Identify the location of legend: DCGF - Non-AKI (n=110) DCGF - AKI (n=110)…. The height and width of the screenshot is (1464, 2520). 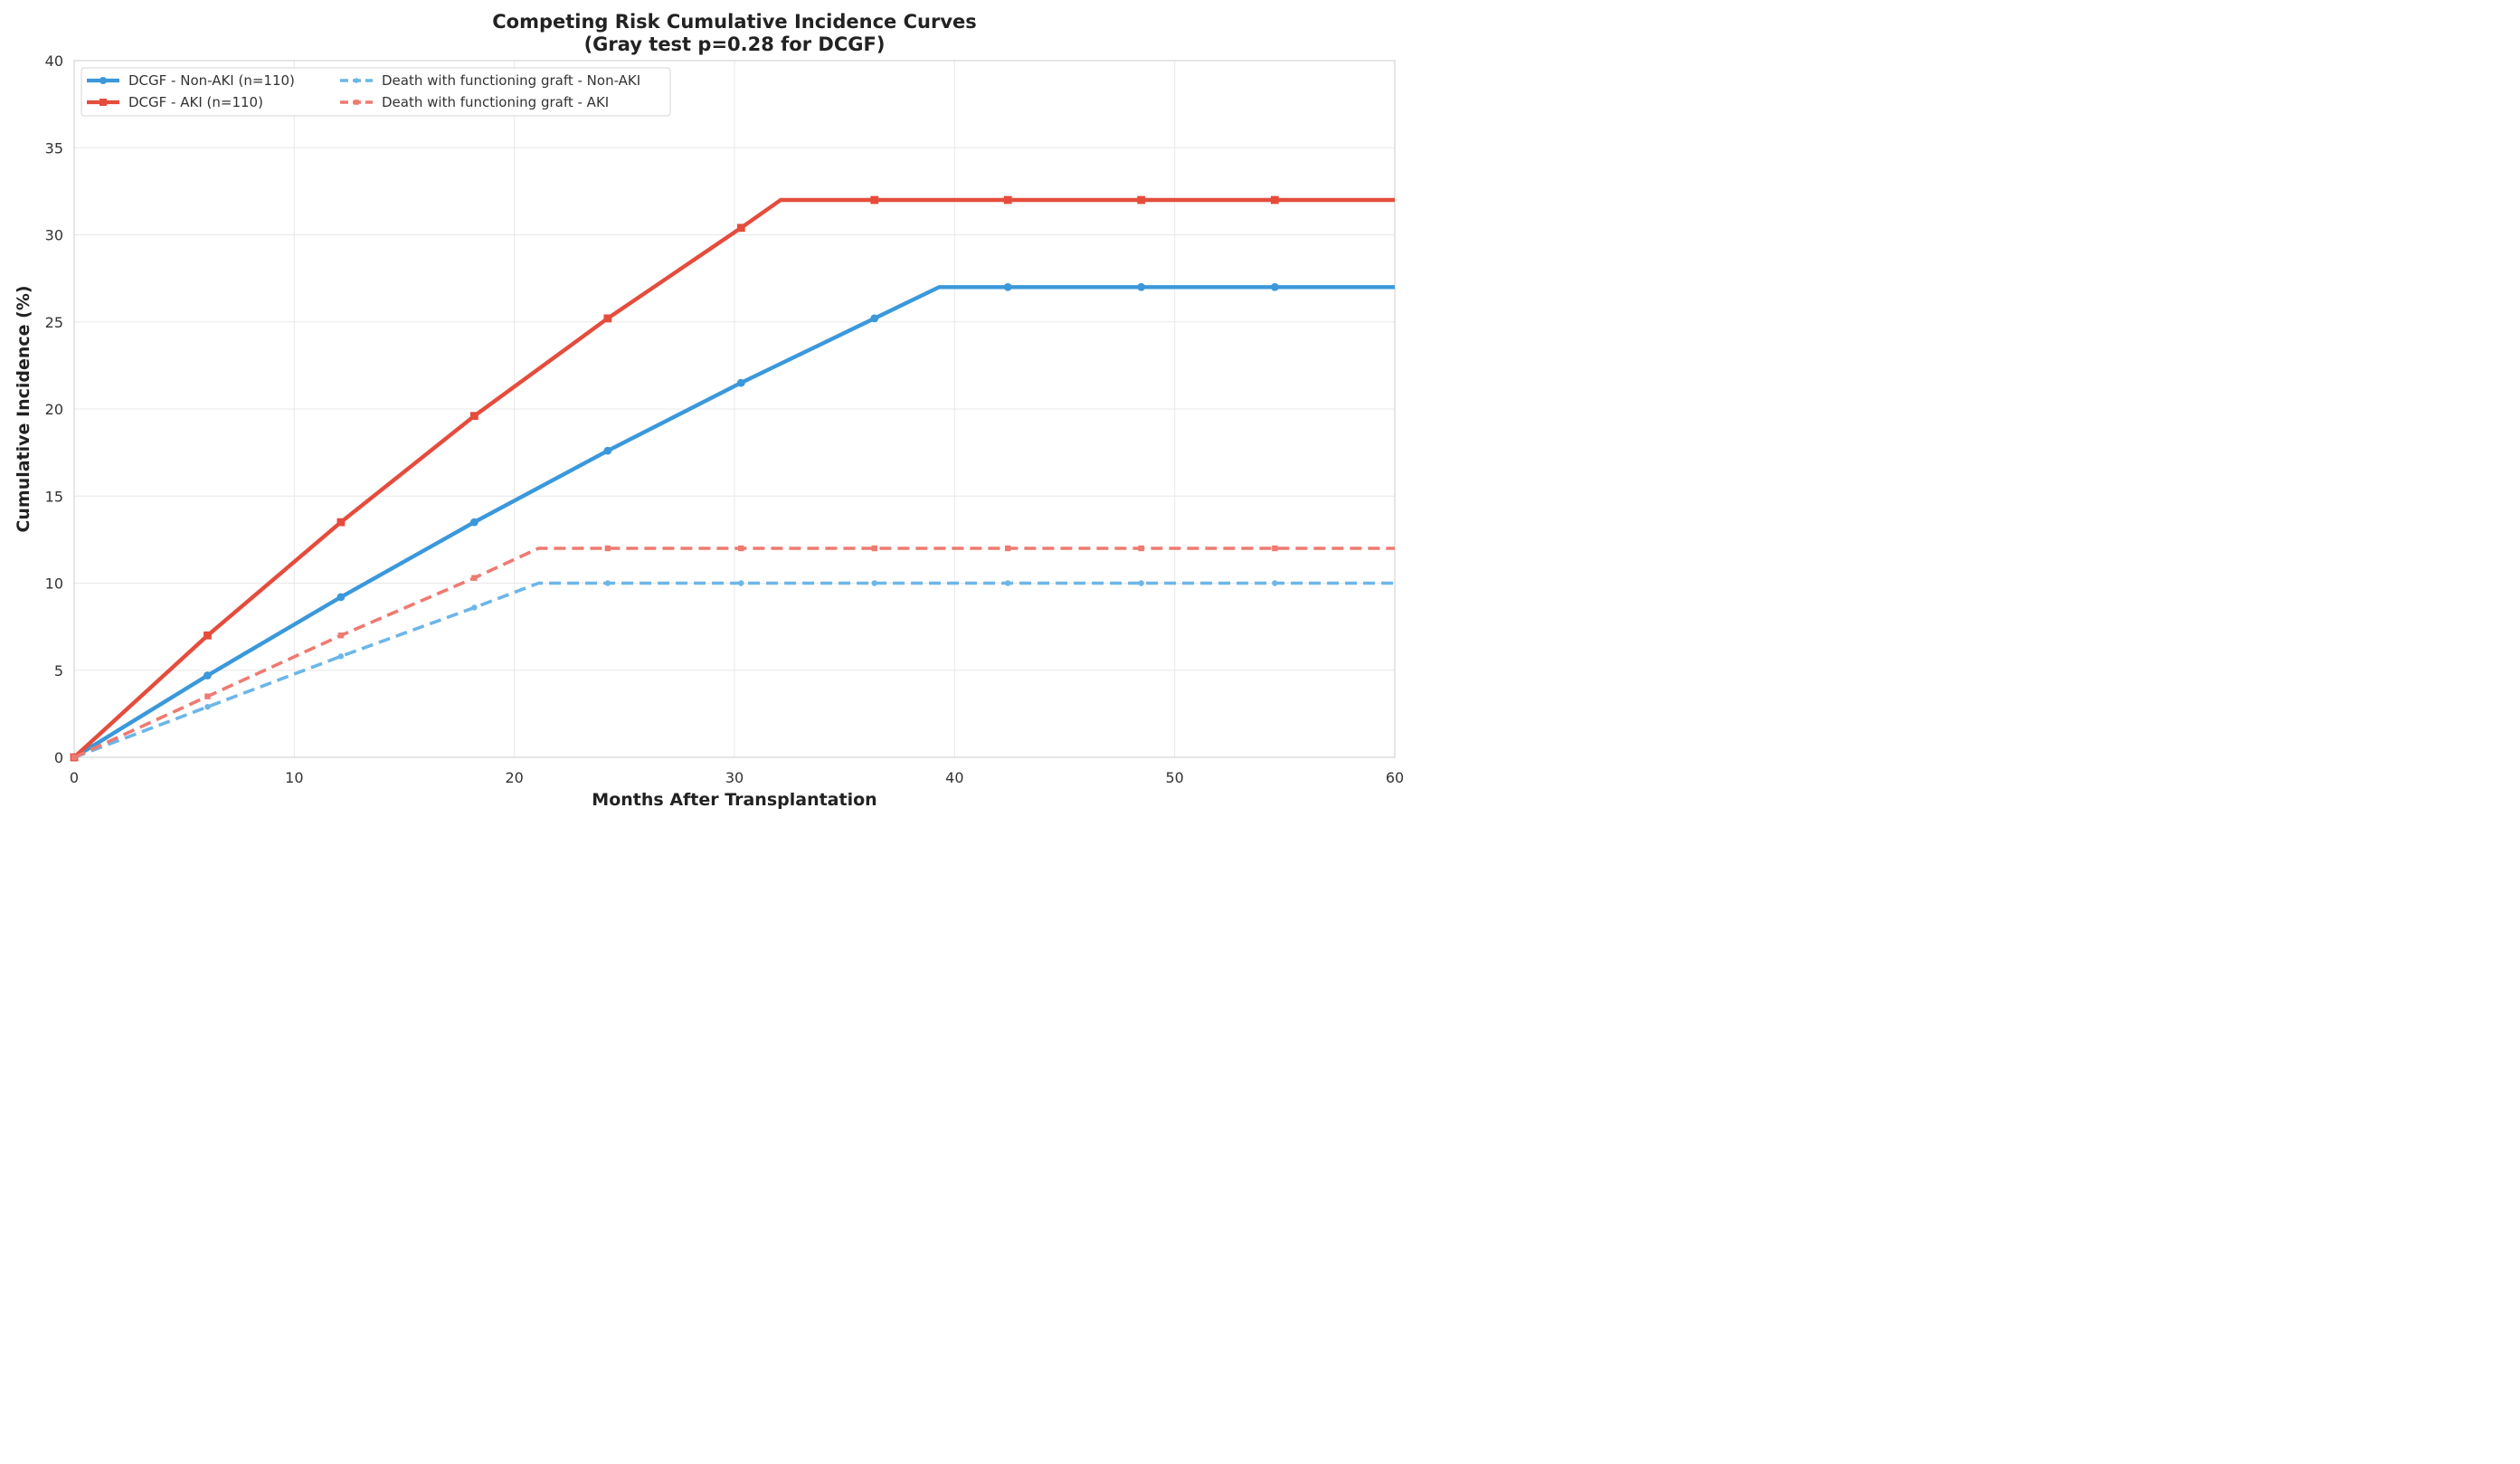
(376, 92).